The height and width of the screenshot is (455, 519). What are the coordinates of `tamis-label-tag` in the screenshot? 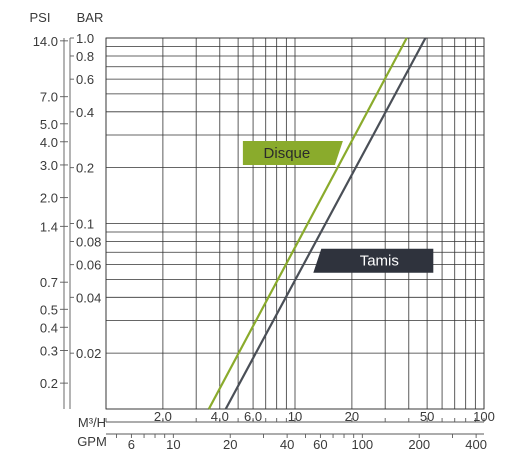 It's located at (373, 260).